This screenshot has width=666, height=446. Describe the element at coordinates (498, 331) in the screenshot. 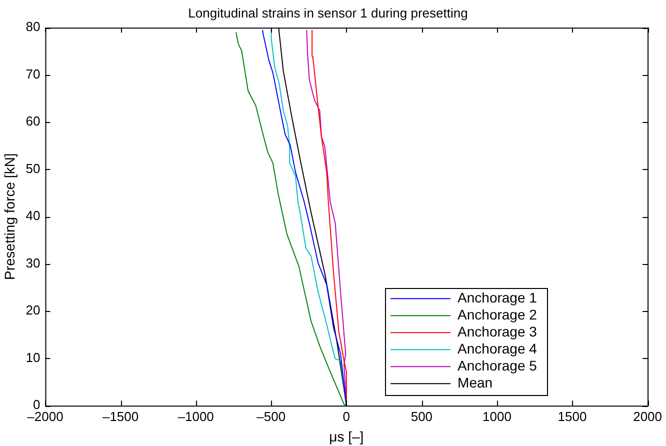

I see `legend-label: Anchorage 3` at that location.